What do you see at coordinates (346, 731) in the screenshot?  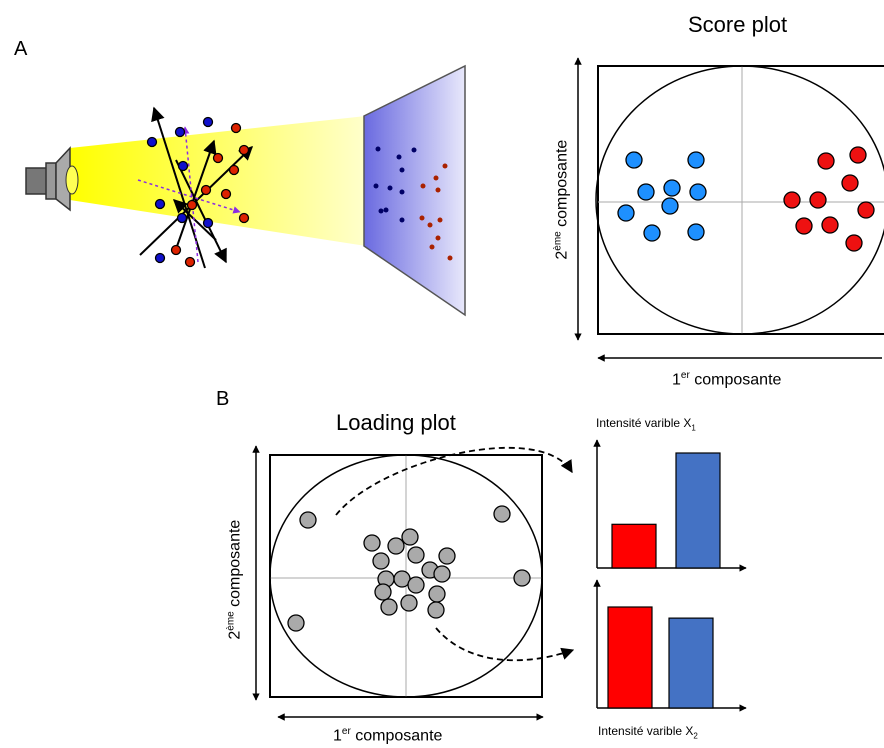 I see `loading-xlabel-sup: er` at bounding box center [346, 731].